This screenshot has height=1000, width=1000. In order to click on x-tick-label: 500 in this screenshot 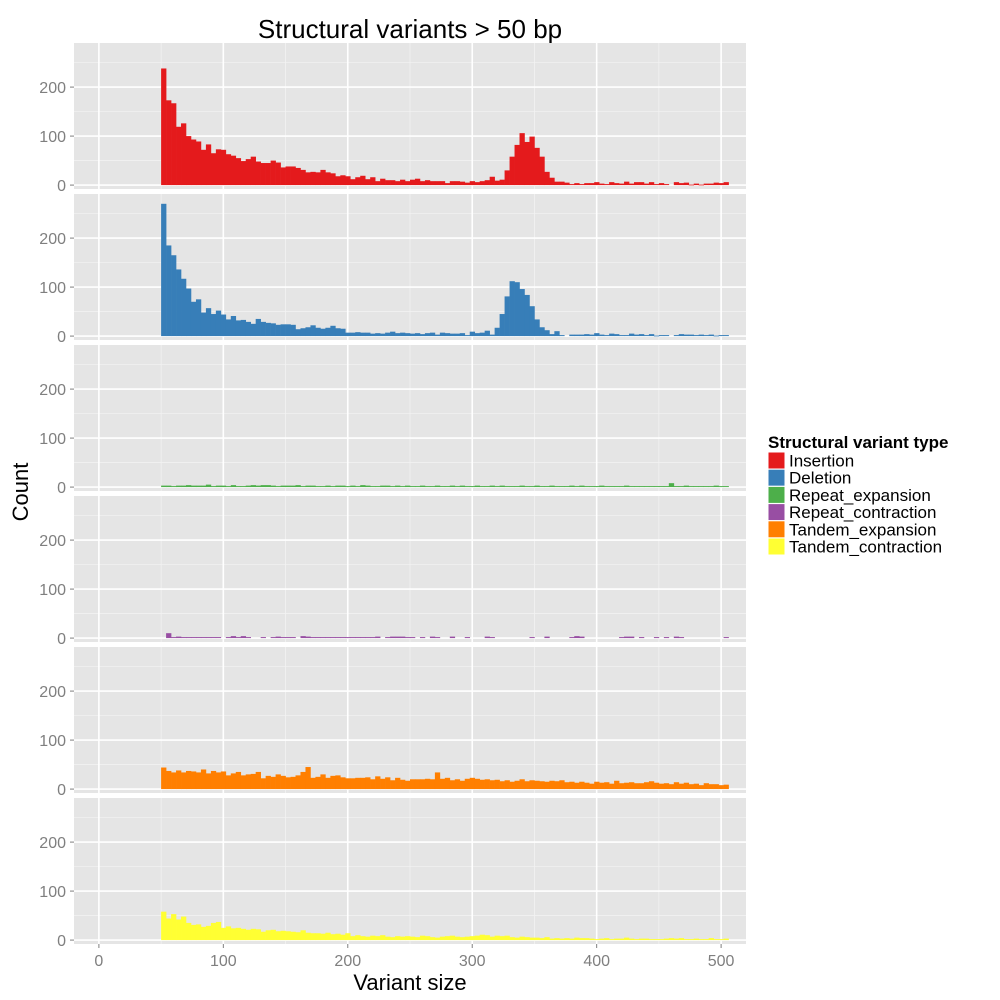, I will do `click(721, 961)`.